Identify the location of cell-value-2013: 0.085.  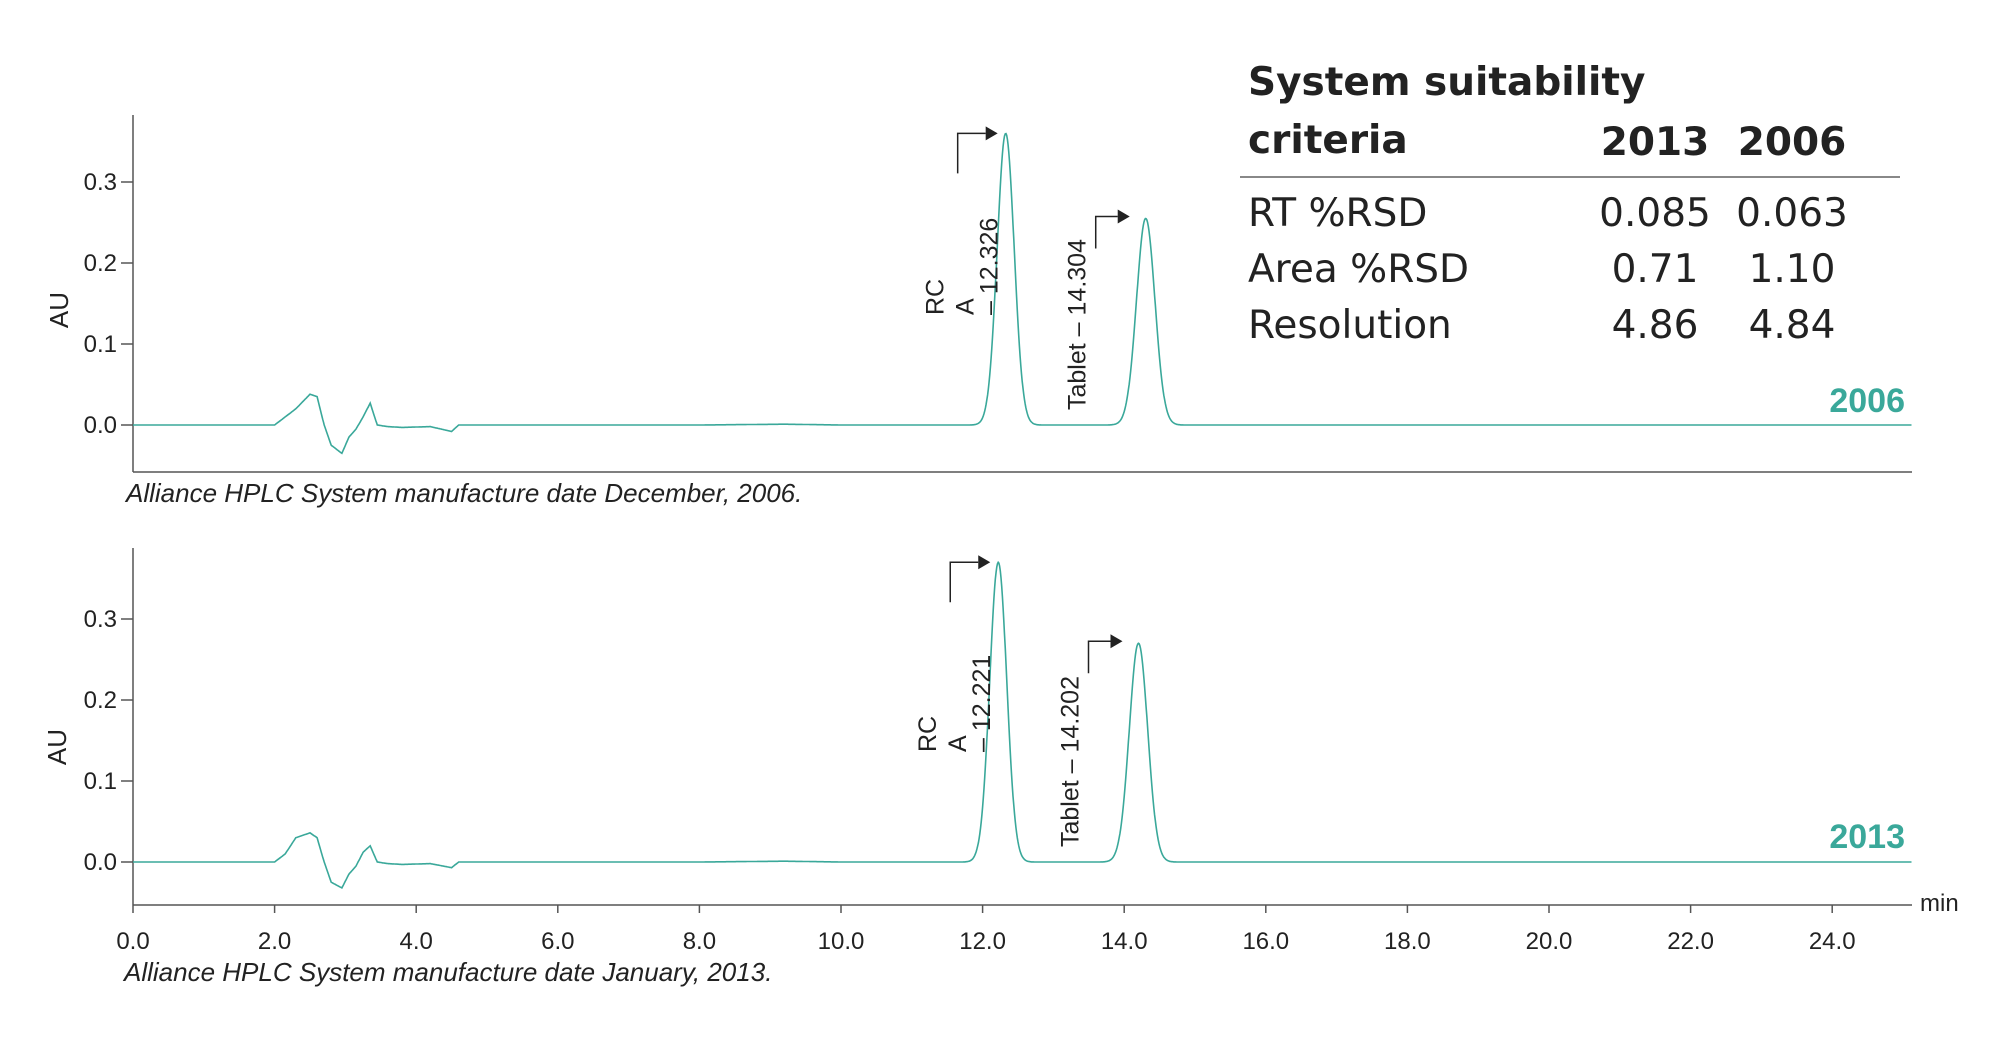
(1655, 213).